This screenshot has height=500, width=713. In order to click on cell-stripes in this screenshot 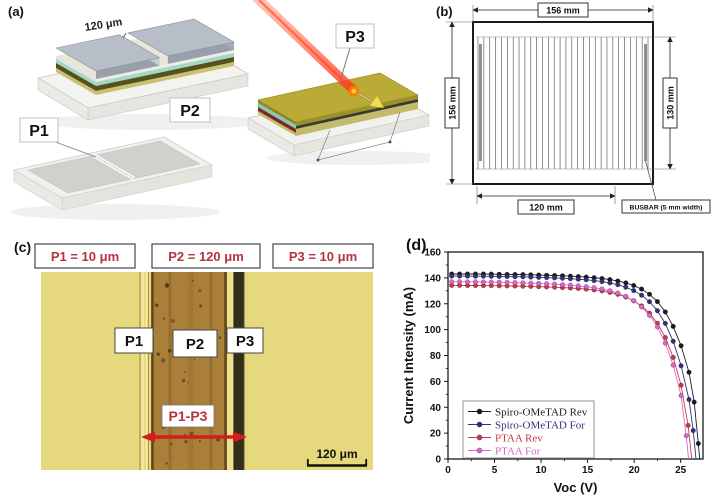, I will do `click(563, 103)`.